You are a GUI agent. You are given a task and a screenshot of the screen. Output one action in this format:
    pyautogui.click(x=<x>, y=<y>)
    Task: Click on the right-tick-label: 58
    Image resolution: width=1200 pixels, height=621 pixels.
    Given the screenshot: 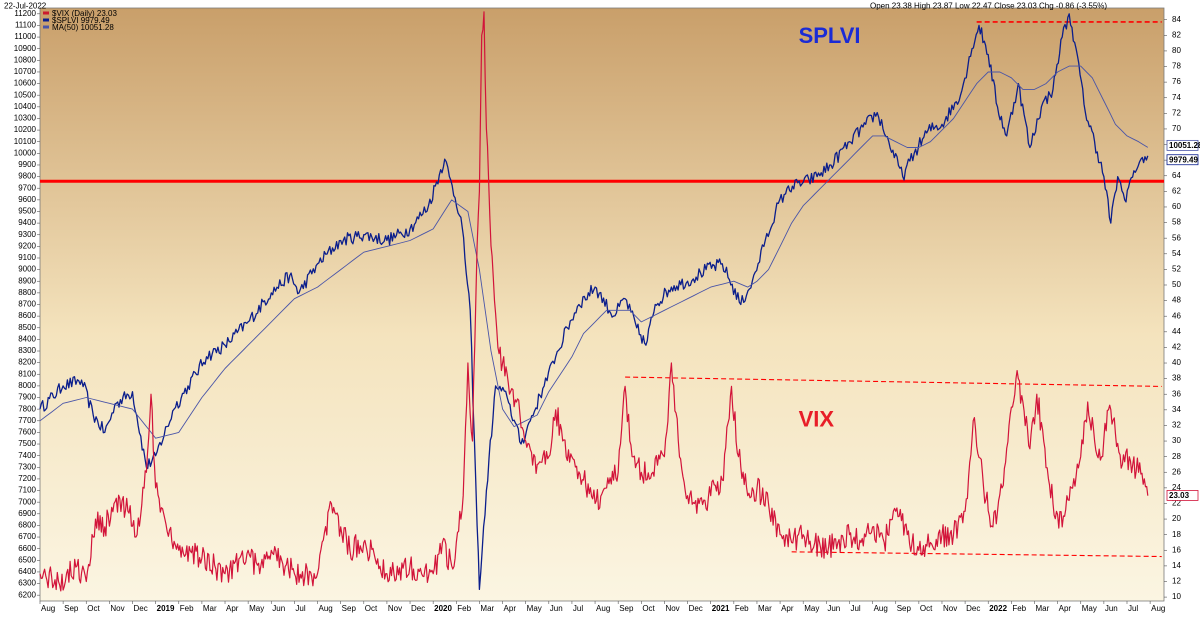 What is the action you would take?
    pyautogui.click(x=1176, y=222)
    